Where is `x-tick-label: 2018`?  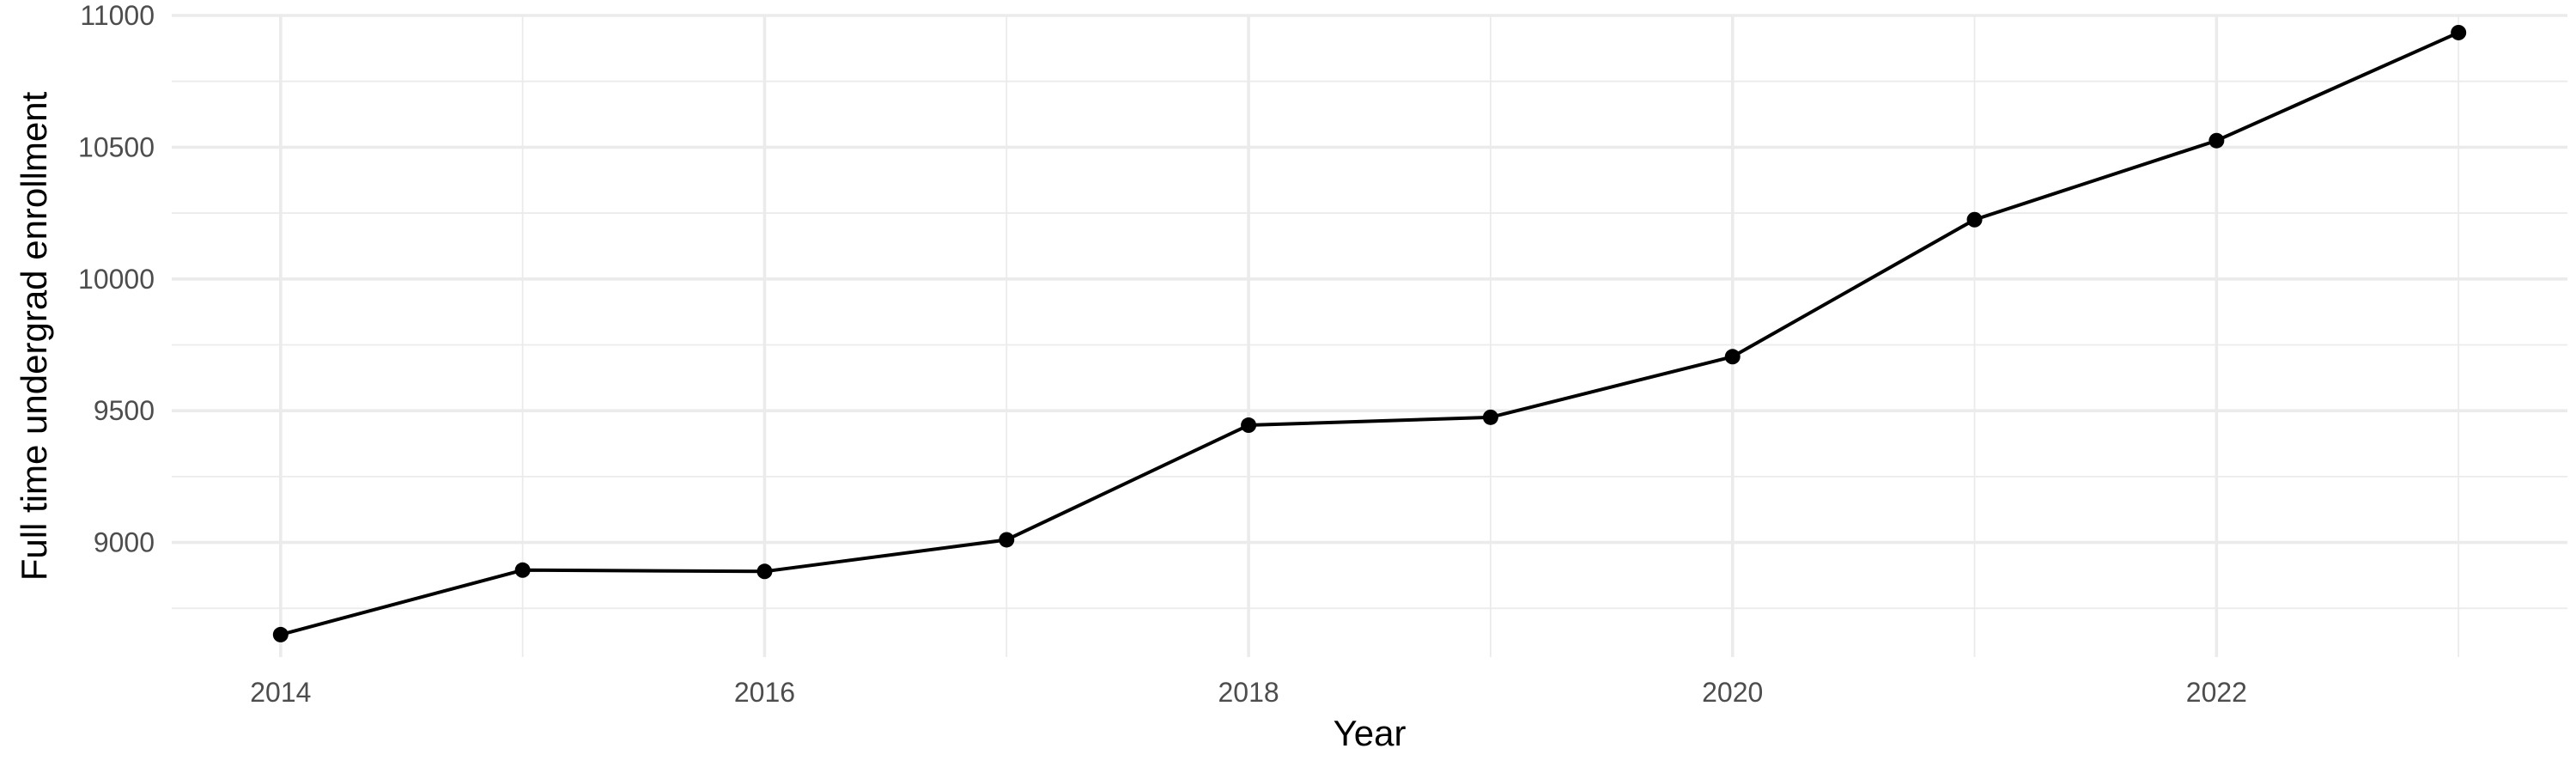 x-tick-label: 2018 is located at coordinates (1248, 692).